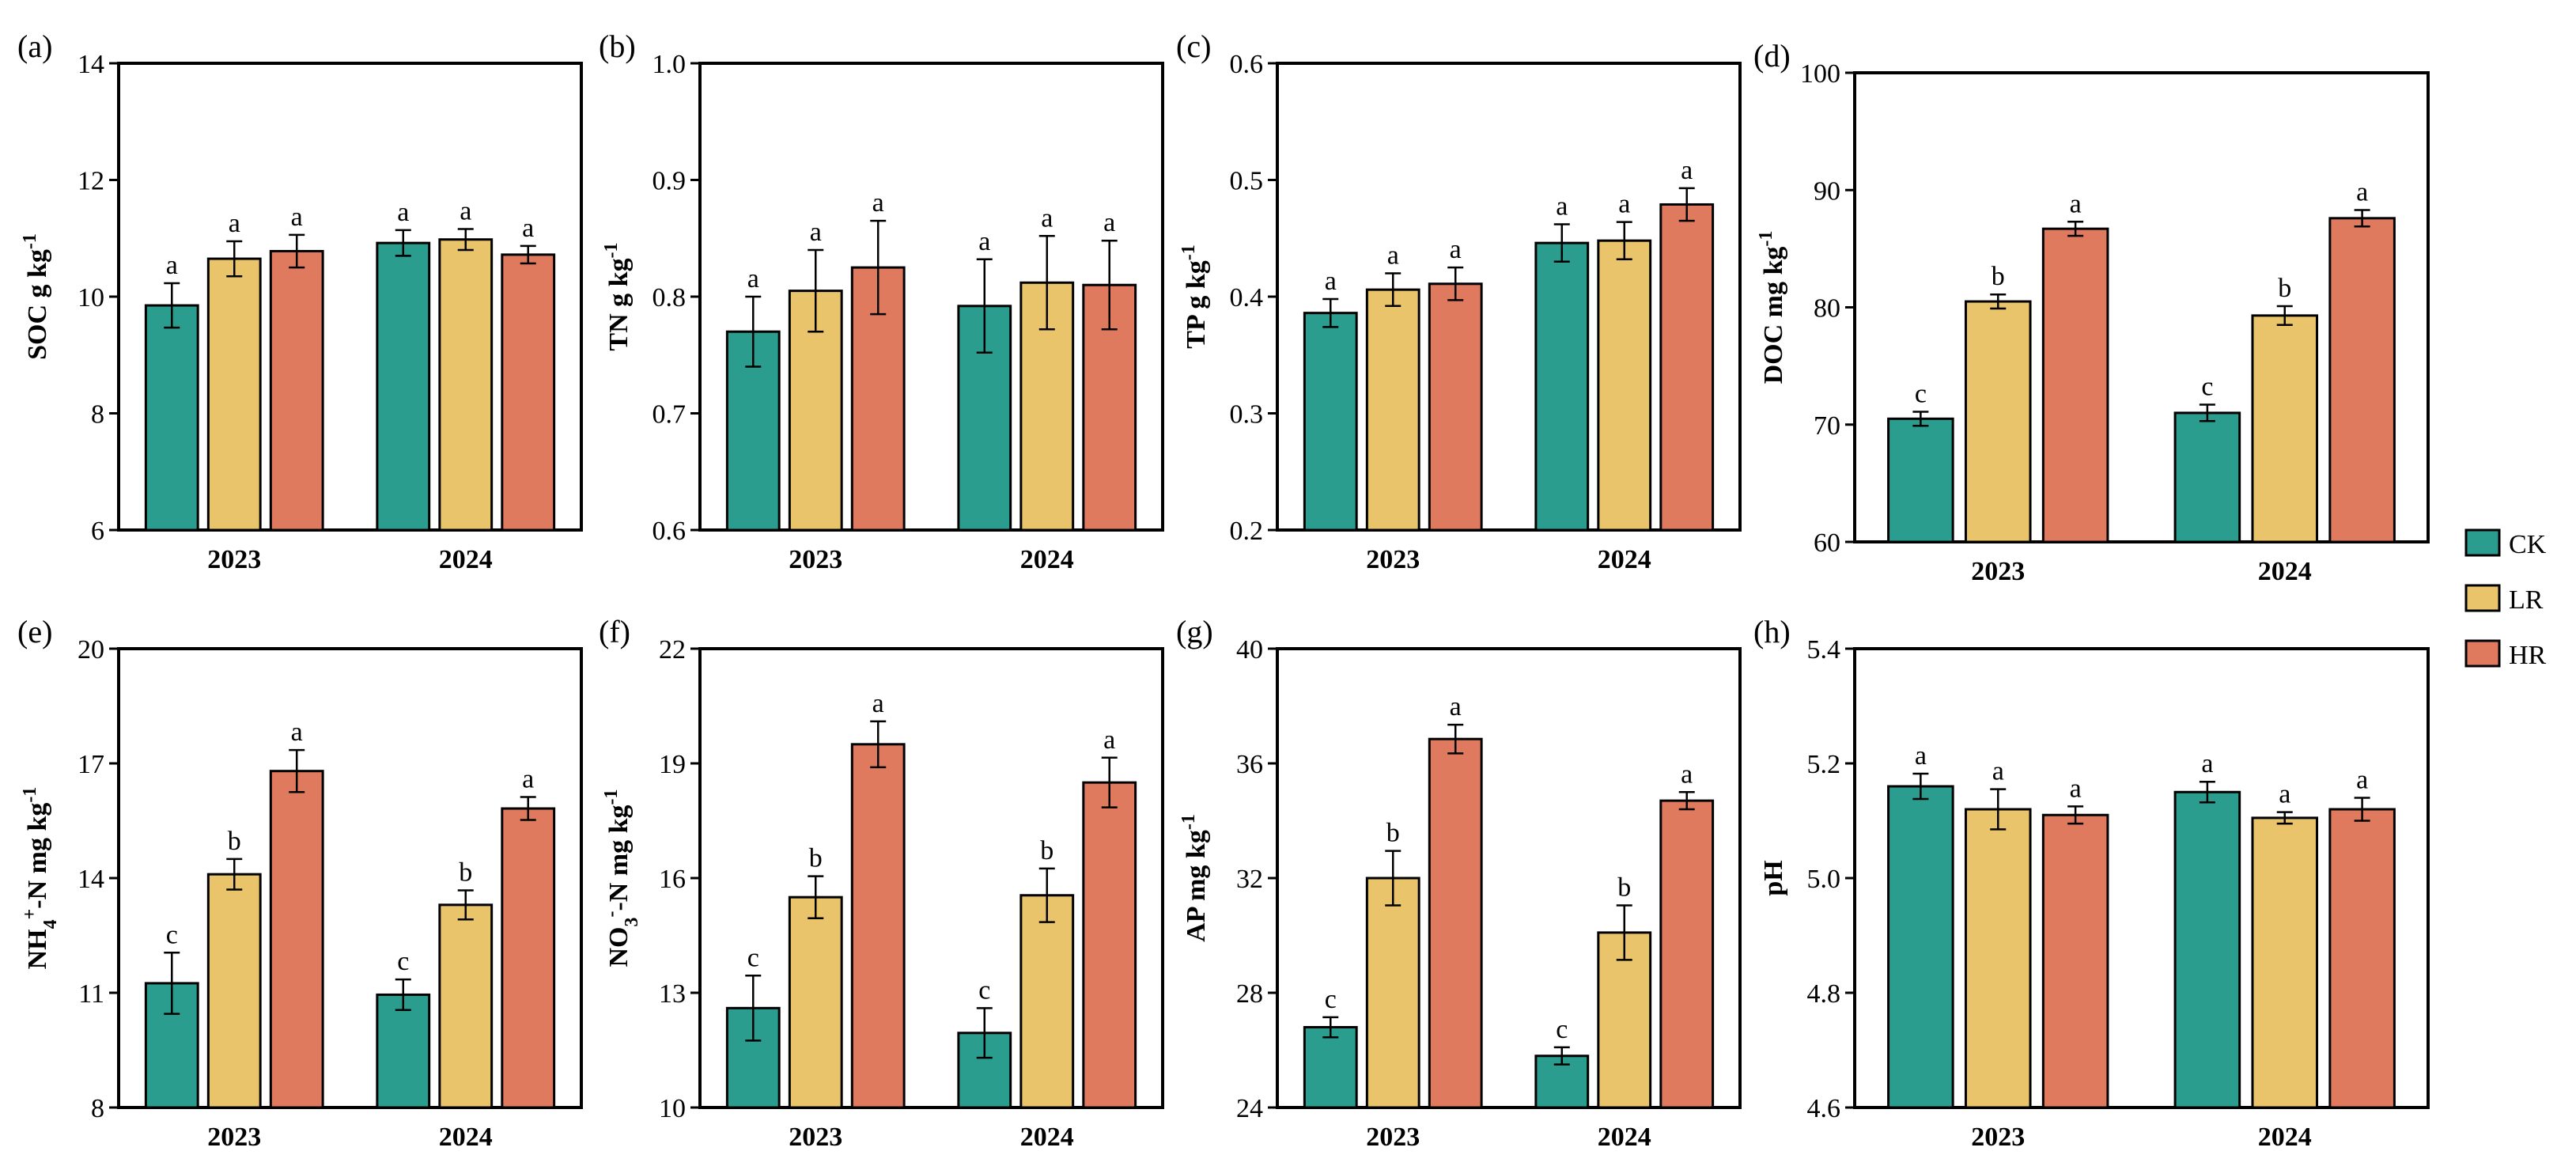  What do you see at coordinates (98, 415) in the screenshot?
I see `y-tick-label: 8` at bounding box center [98, 415].